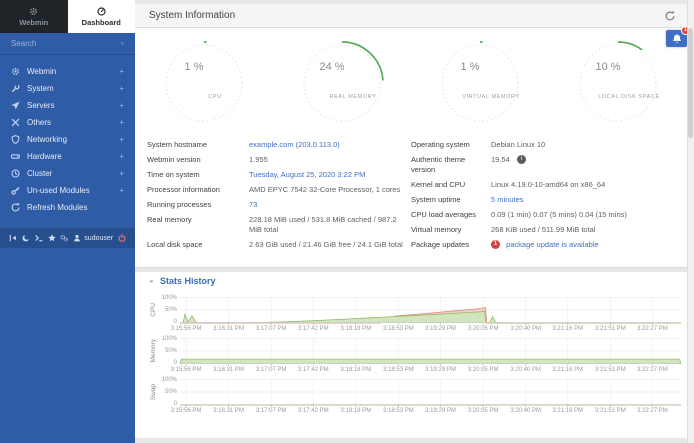  Describe the element at coordinates (42, 71) in the screenshot. I see `sidebar-item-label: Webmin` at that location.